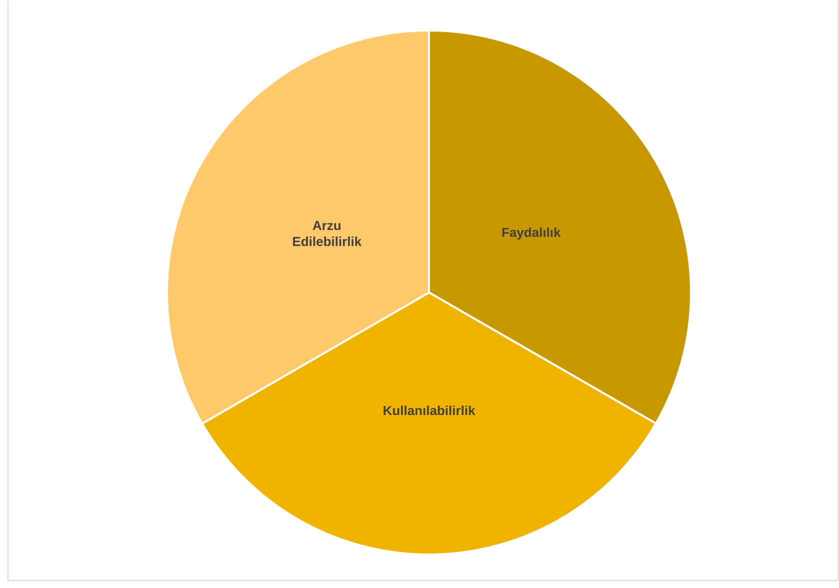 The image size is (839, 588). What do you see at coordinates (327, 233) in the screenshot?
I see `slice-label: Arzu Edilebilirlik` at bounding box center [327, 233].